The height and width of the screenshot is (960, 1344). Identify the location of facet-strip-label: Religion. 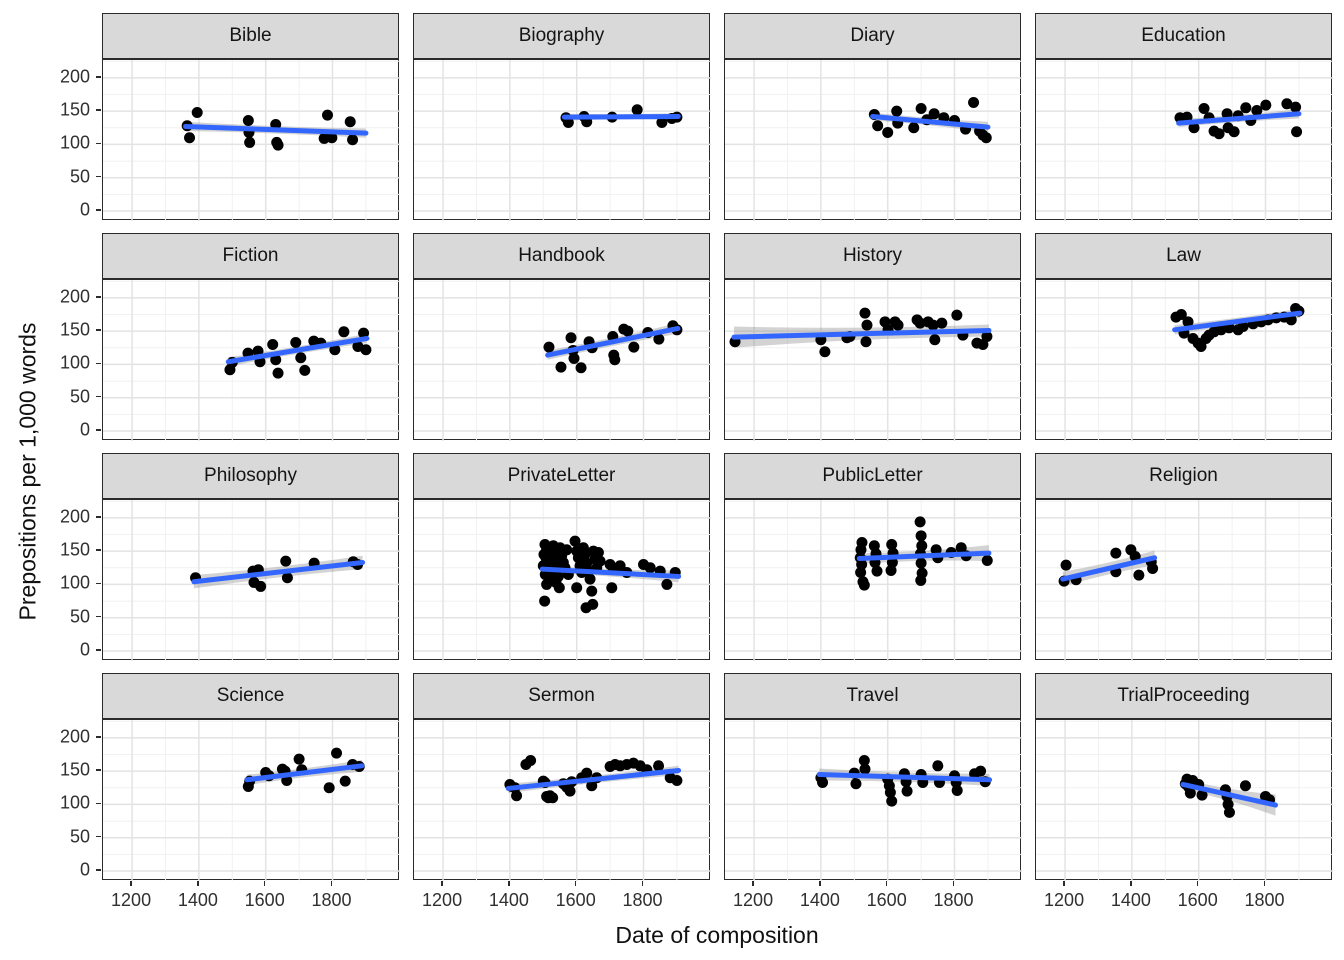
(1183, 476).